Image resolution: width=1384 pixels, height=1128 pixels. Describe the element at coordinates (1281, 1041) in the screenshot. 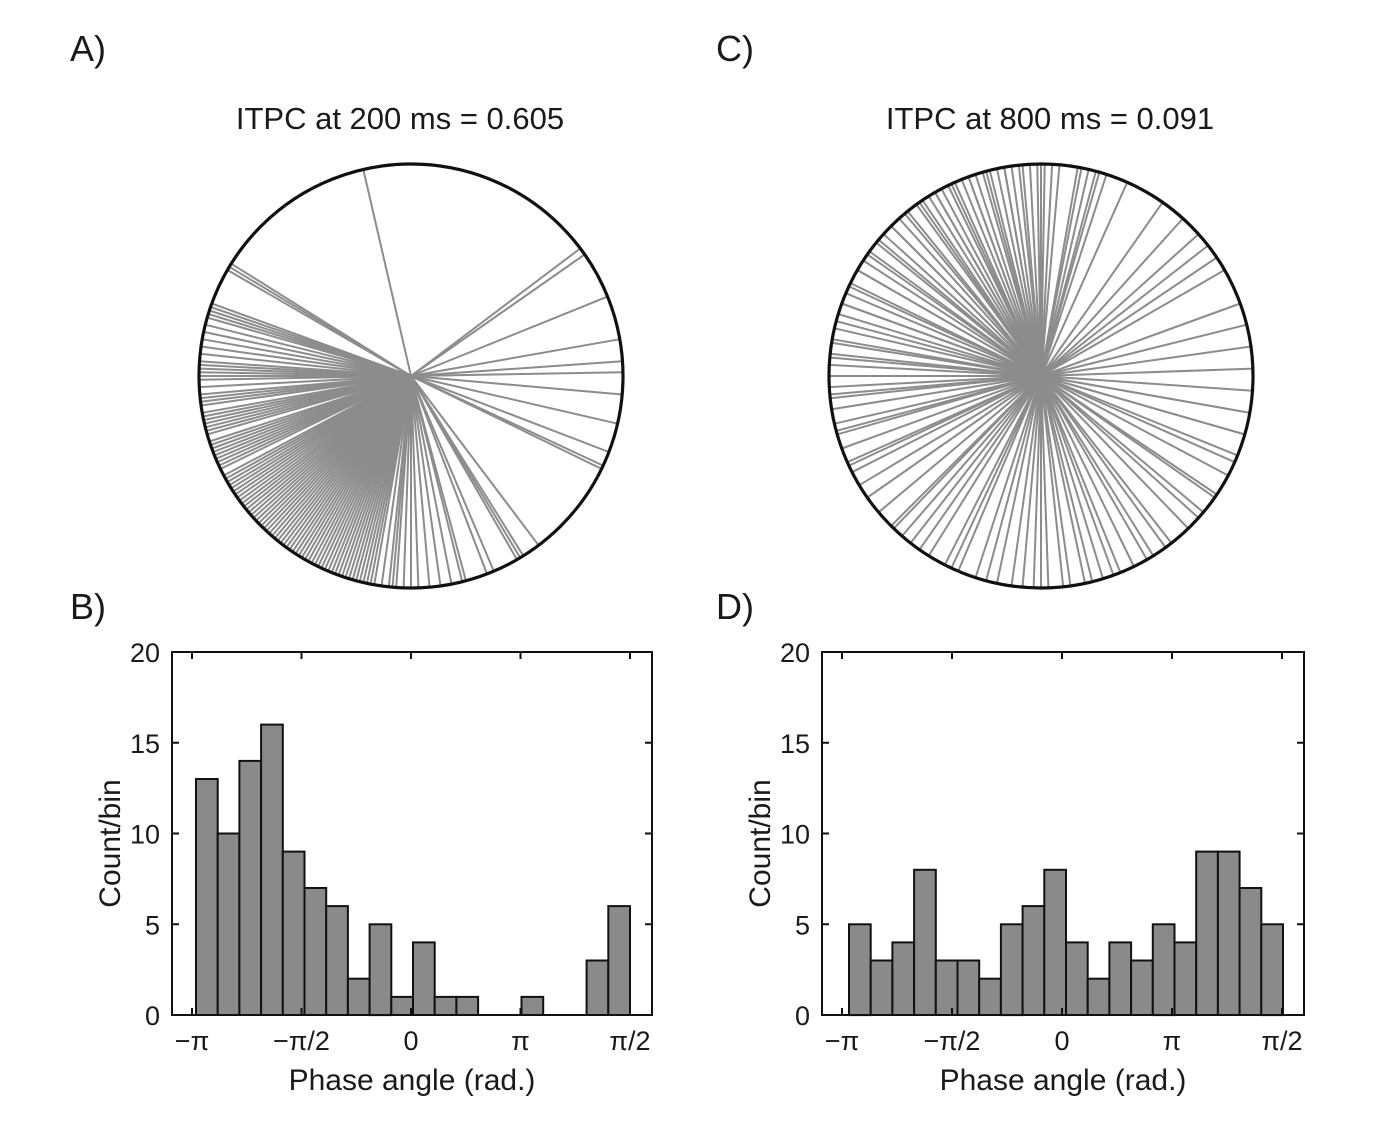

I see `xtick-label-d-4: π/2` at that location.